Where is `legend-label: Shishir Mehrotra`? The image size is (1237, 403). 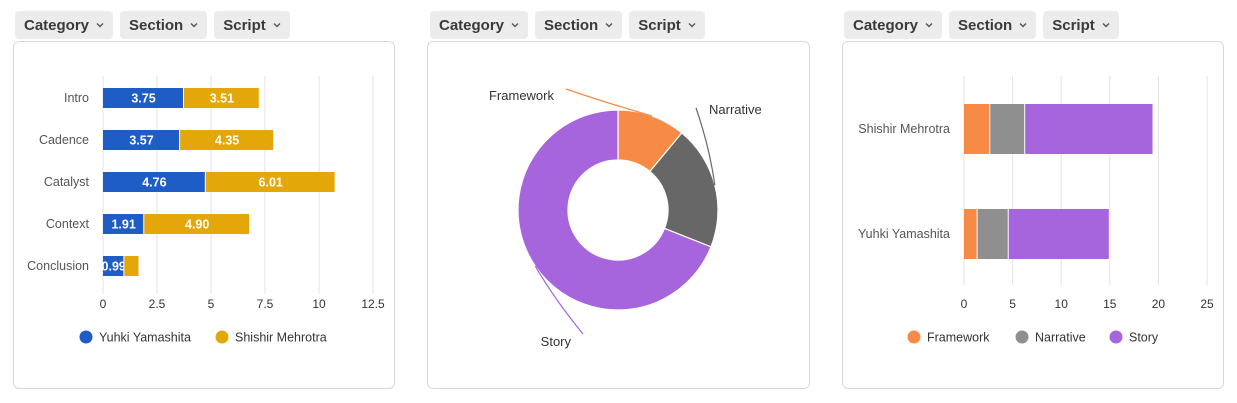
legend-label: Shishir Mehrotra is located at coordinates (281, 338).